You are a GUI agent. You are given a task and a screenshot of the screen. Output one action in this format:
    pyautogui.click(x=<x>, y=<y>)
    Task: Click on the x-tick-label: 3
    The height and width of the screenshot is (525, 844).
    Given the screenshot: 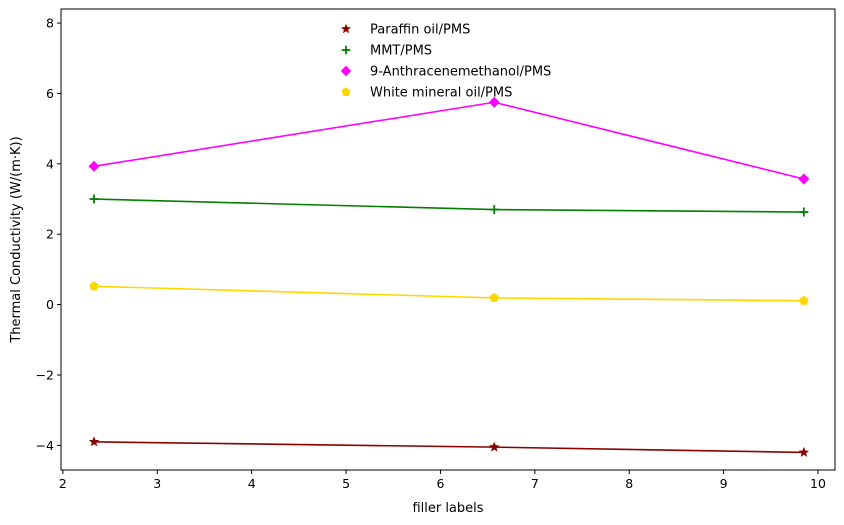 What is the action you would take?
    pyautogui.click(x=157, y=483)
    